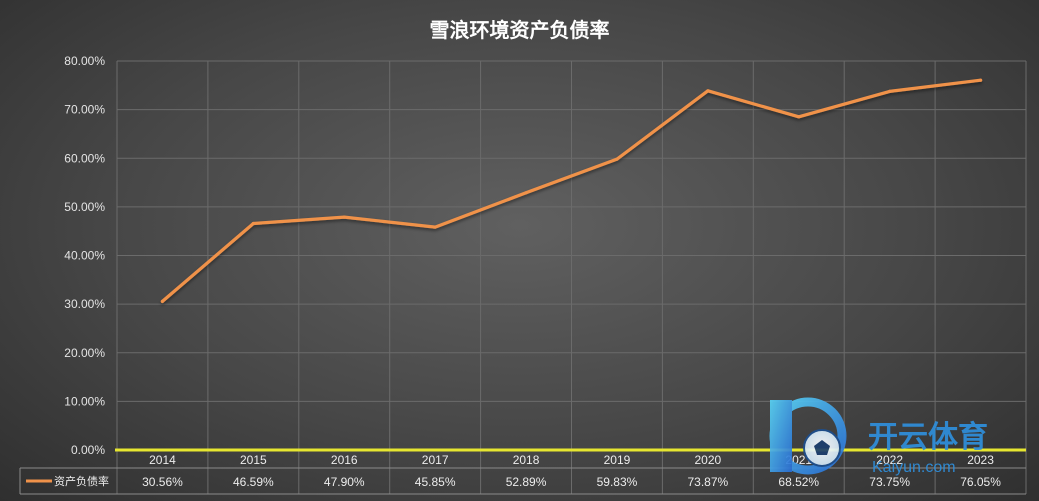 Image resolution: width=1039 pixels, height=501 pixels. What do you see at coordinates (889, 482) in the screenshot?
I see `data-table-value: 73.75%` at bounding box center [889, 482].